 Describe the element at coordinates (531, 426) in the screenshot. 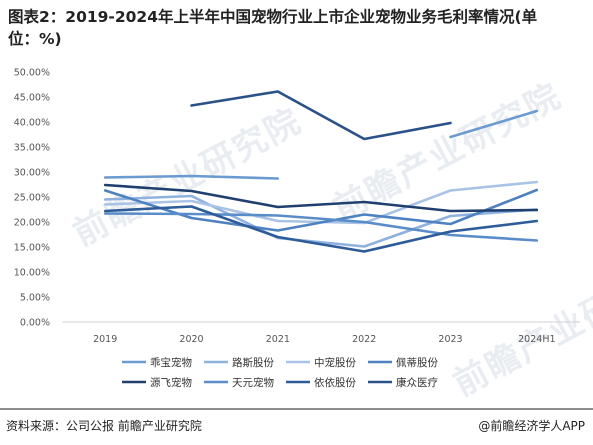

I see `brand-credit: @前瞻经济学人APP` at that location.